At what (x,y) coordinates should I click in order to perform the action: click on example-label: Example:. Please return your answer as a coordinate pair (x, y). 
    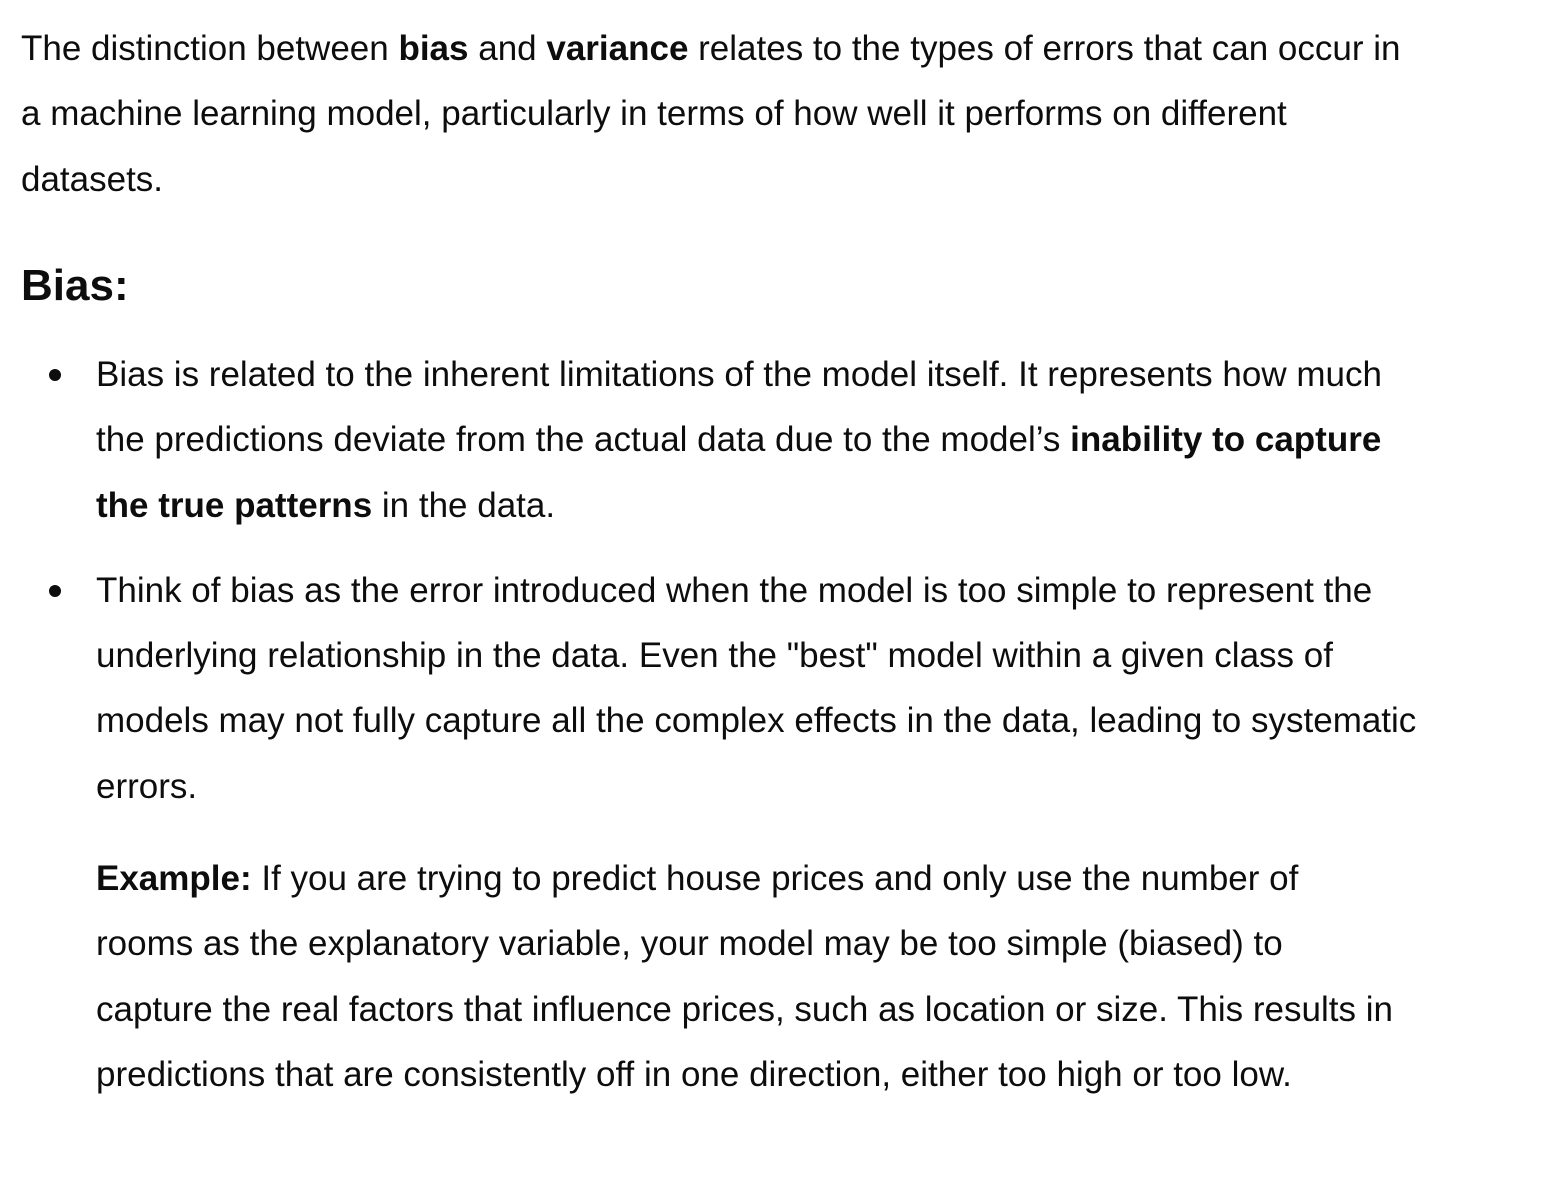
    Looking at the image, I should click on (174, 878).